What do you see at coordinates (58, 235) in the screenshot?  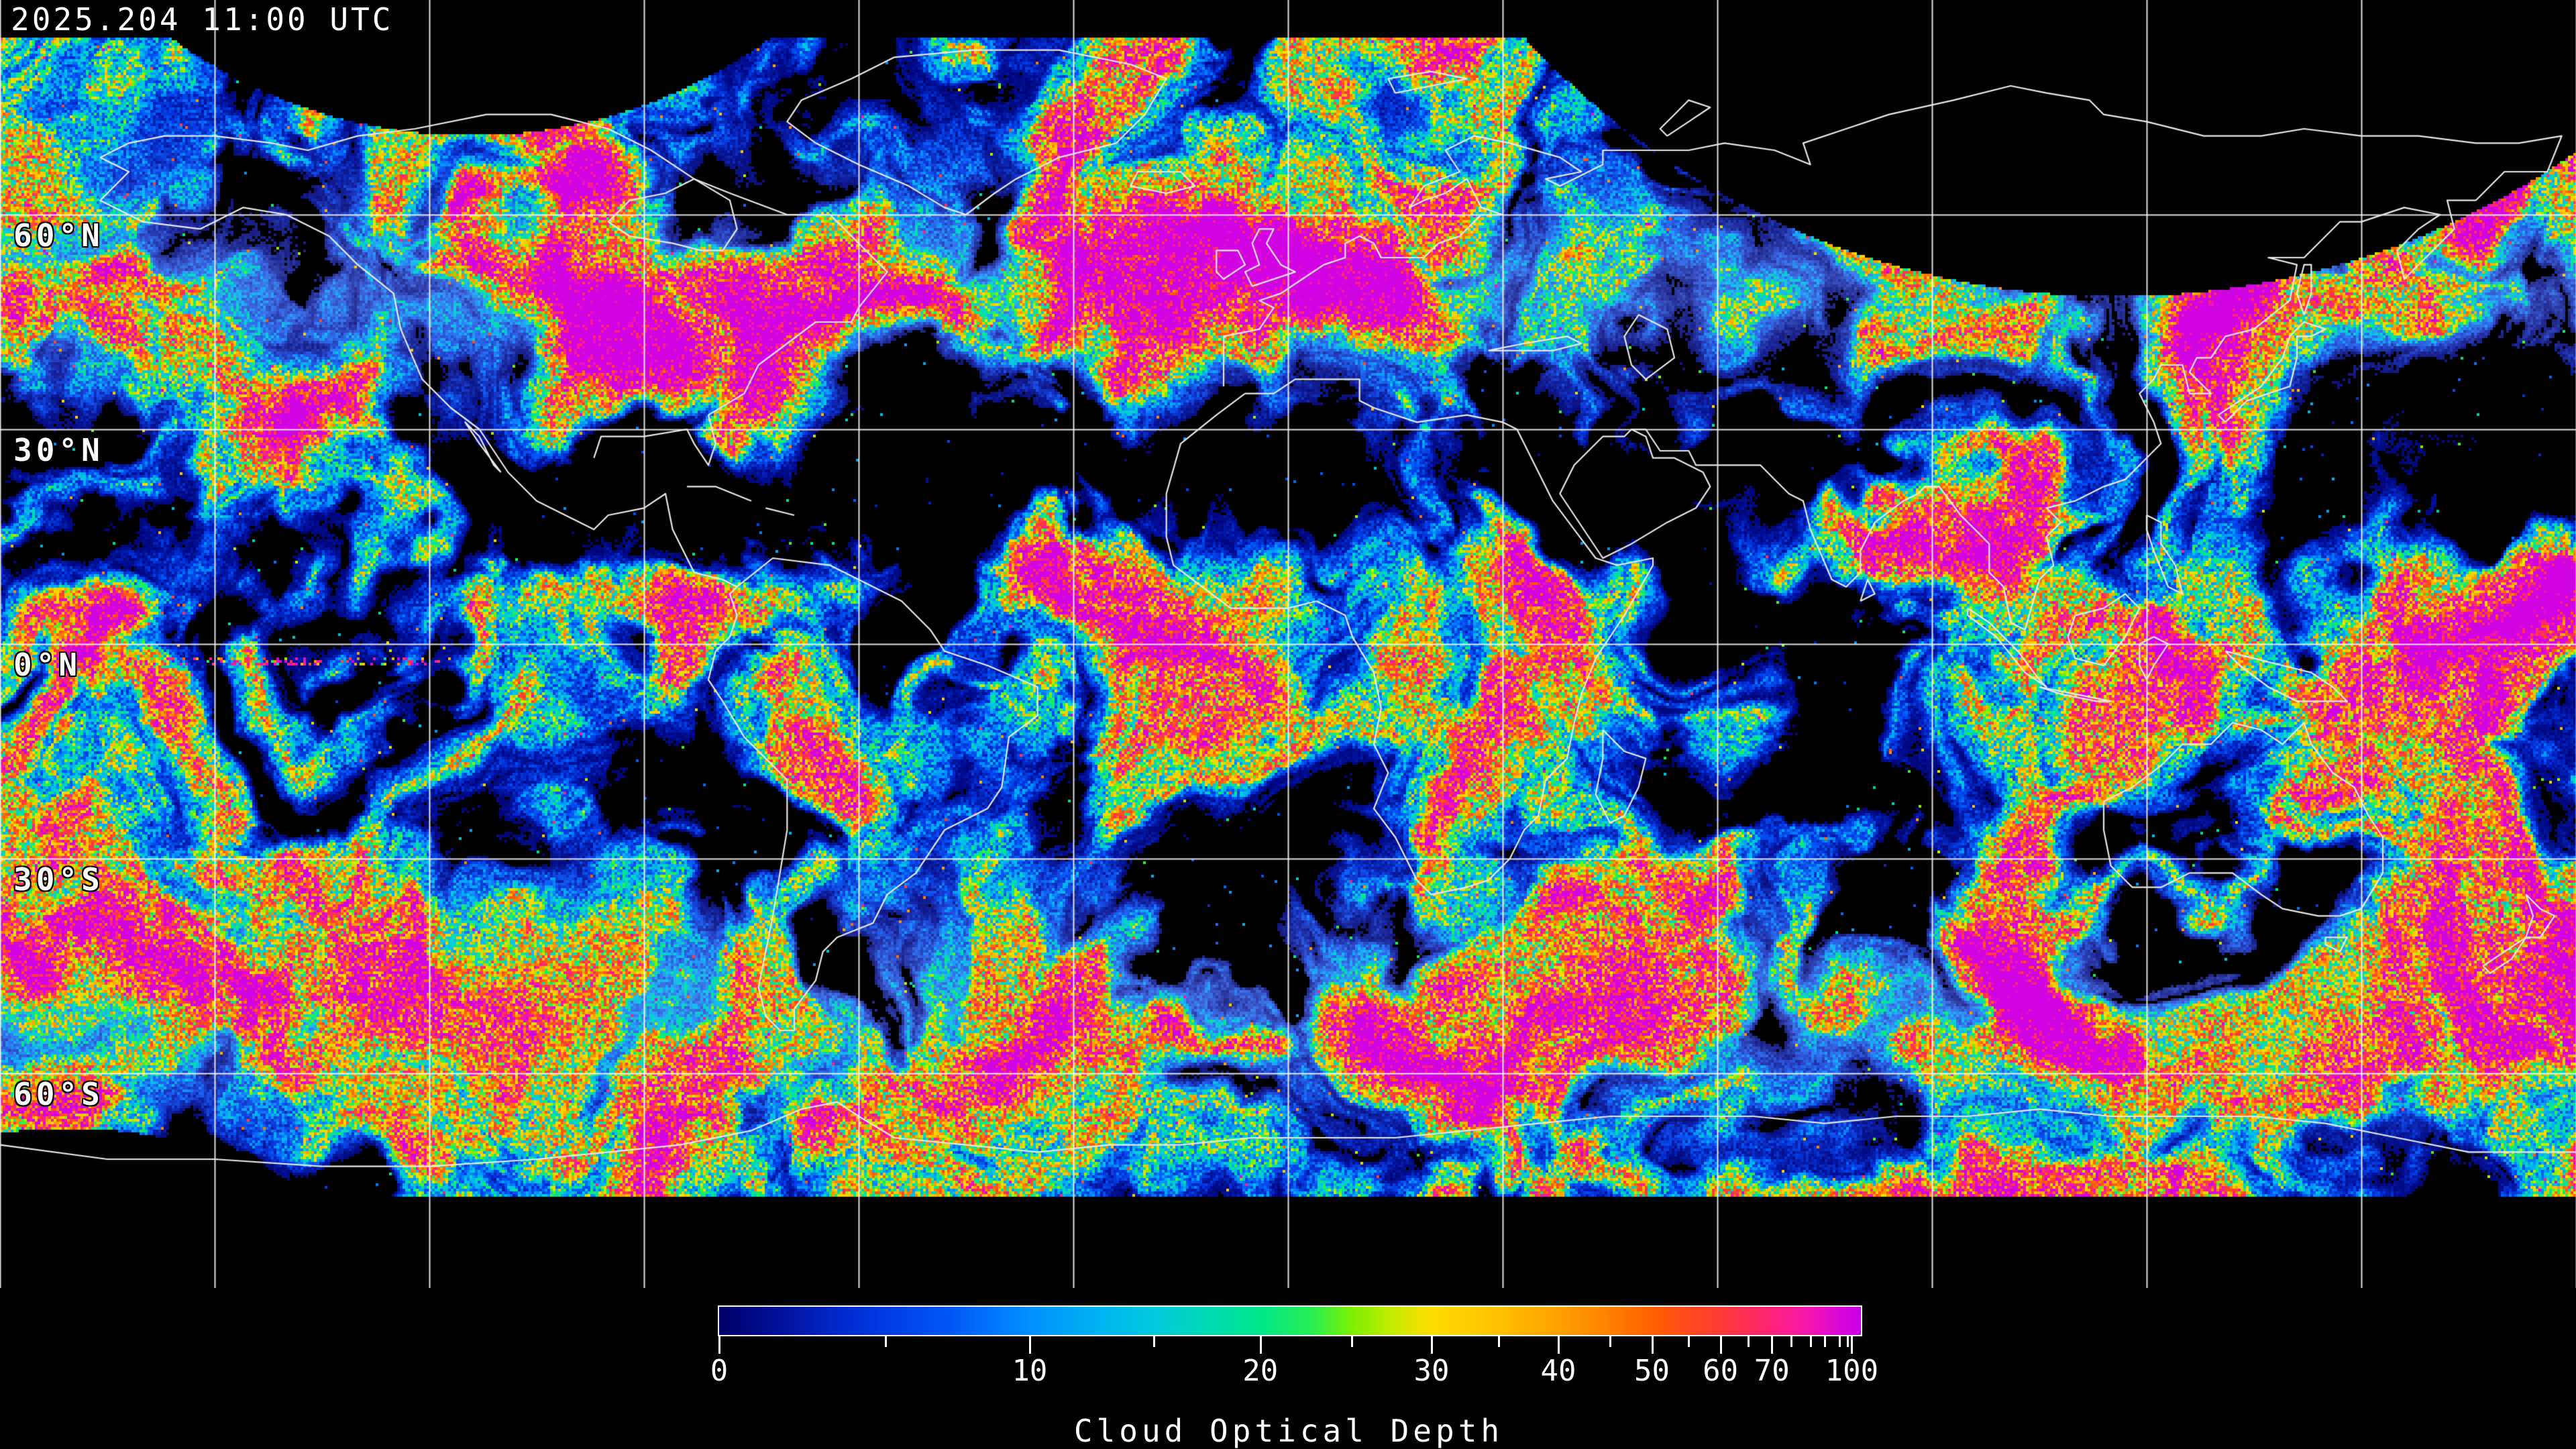 I see `latitude-label: 60°N` at bounding box center [58, 235].